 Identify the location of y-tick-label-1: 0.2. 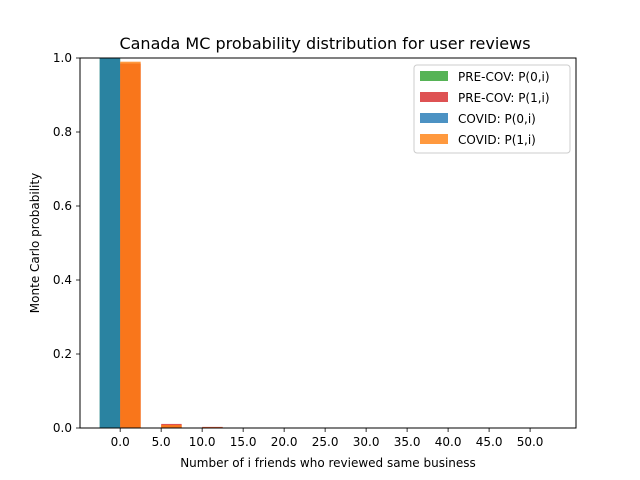
(62, 354).